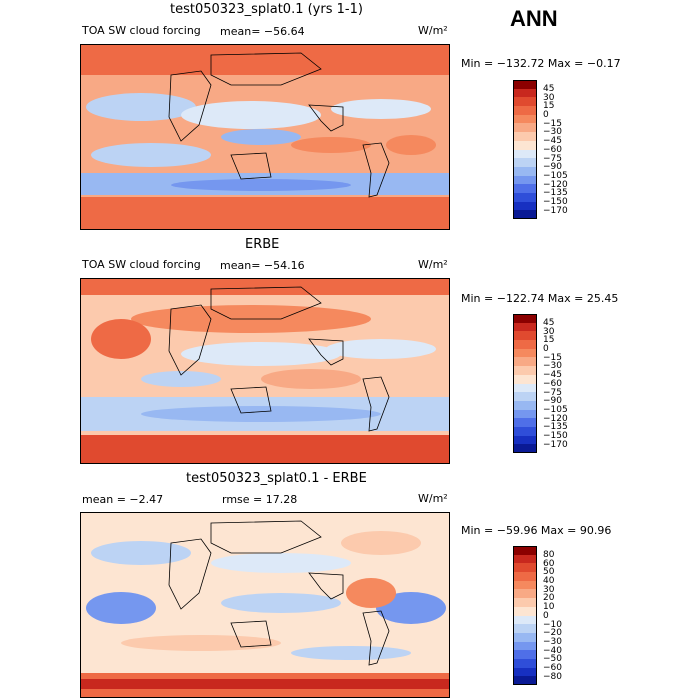 Image resolution: width=700 pixels, height=700 pixels. Describe the element at coordinates (536, 530) in the screenshot. I see `panel3-minmax: Min = −59.96 Max = 90.96` at that location.